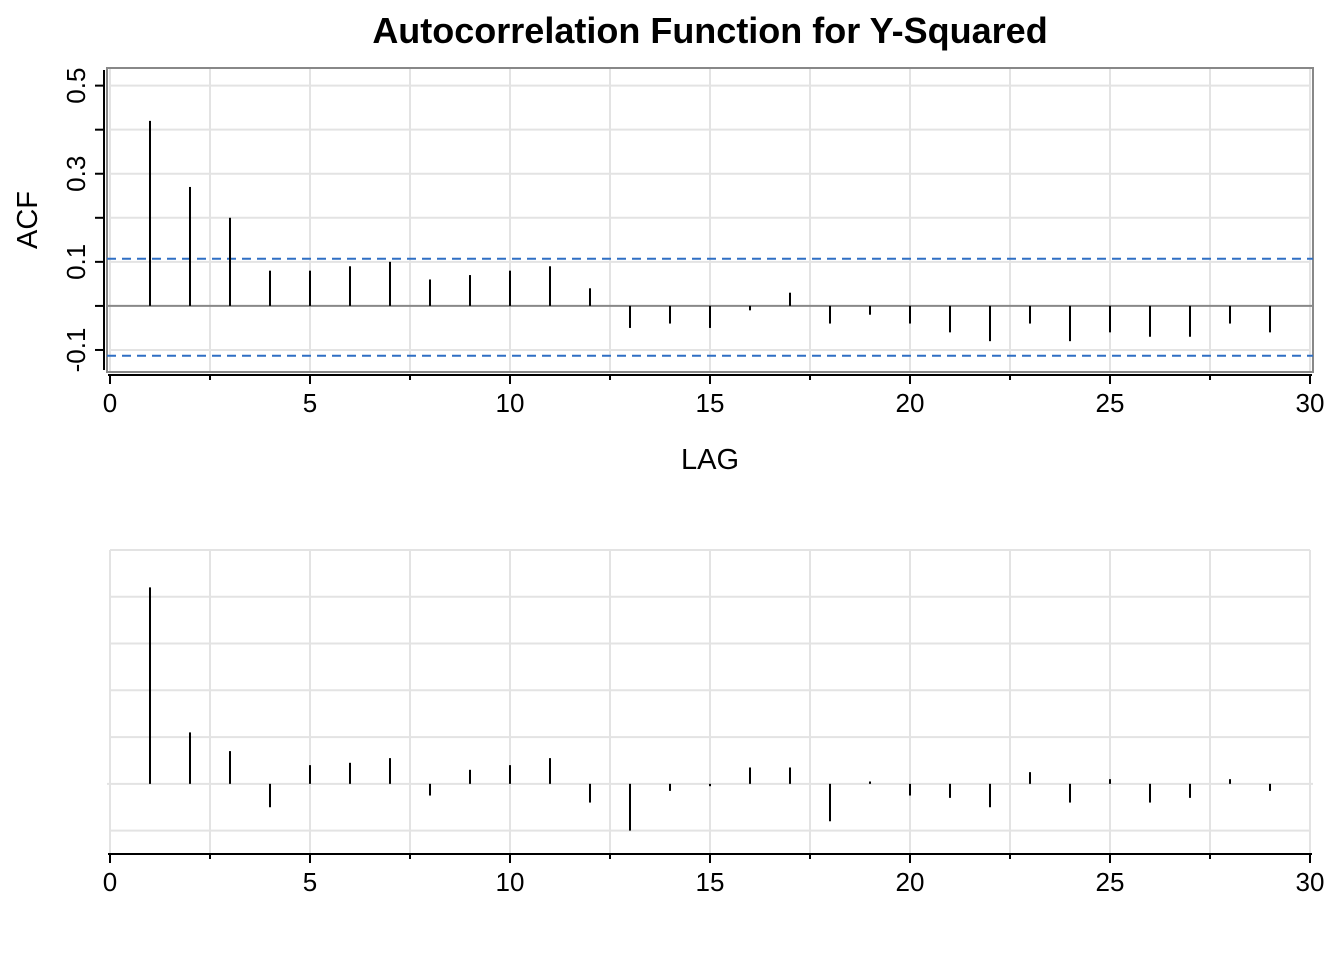 This screenshot has height=960, width=1344. What do you see at coordinates (710, 460) in the screenshot?
I see `x-axis-label: LAG` at bounding box center [710, 460].